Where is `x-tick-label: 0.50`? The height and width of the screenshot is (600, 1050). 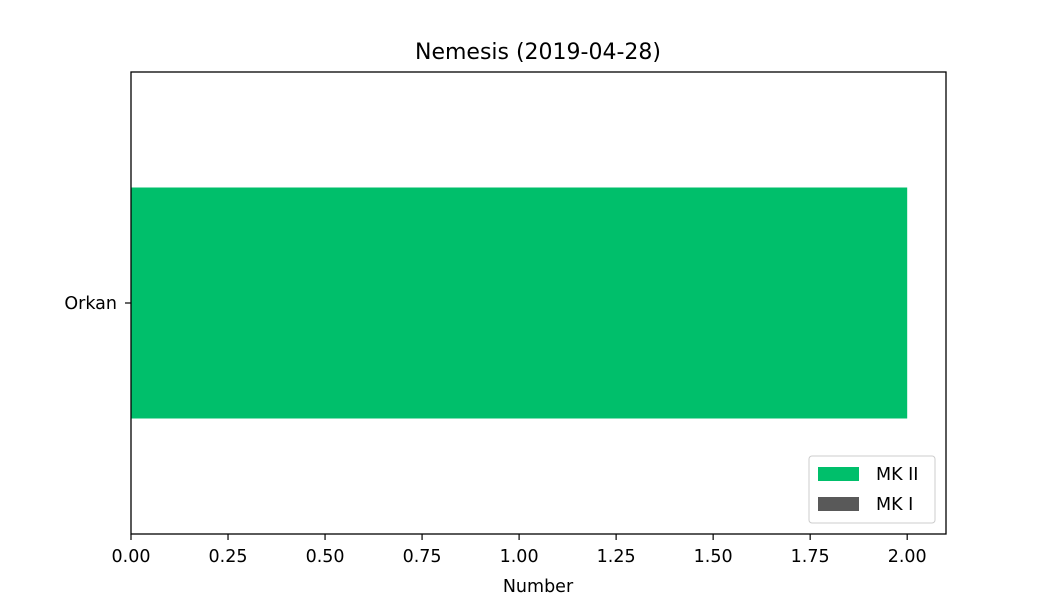 x-tick-label: 0.50 is located at coordinates (325, 557).